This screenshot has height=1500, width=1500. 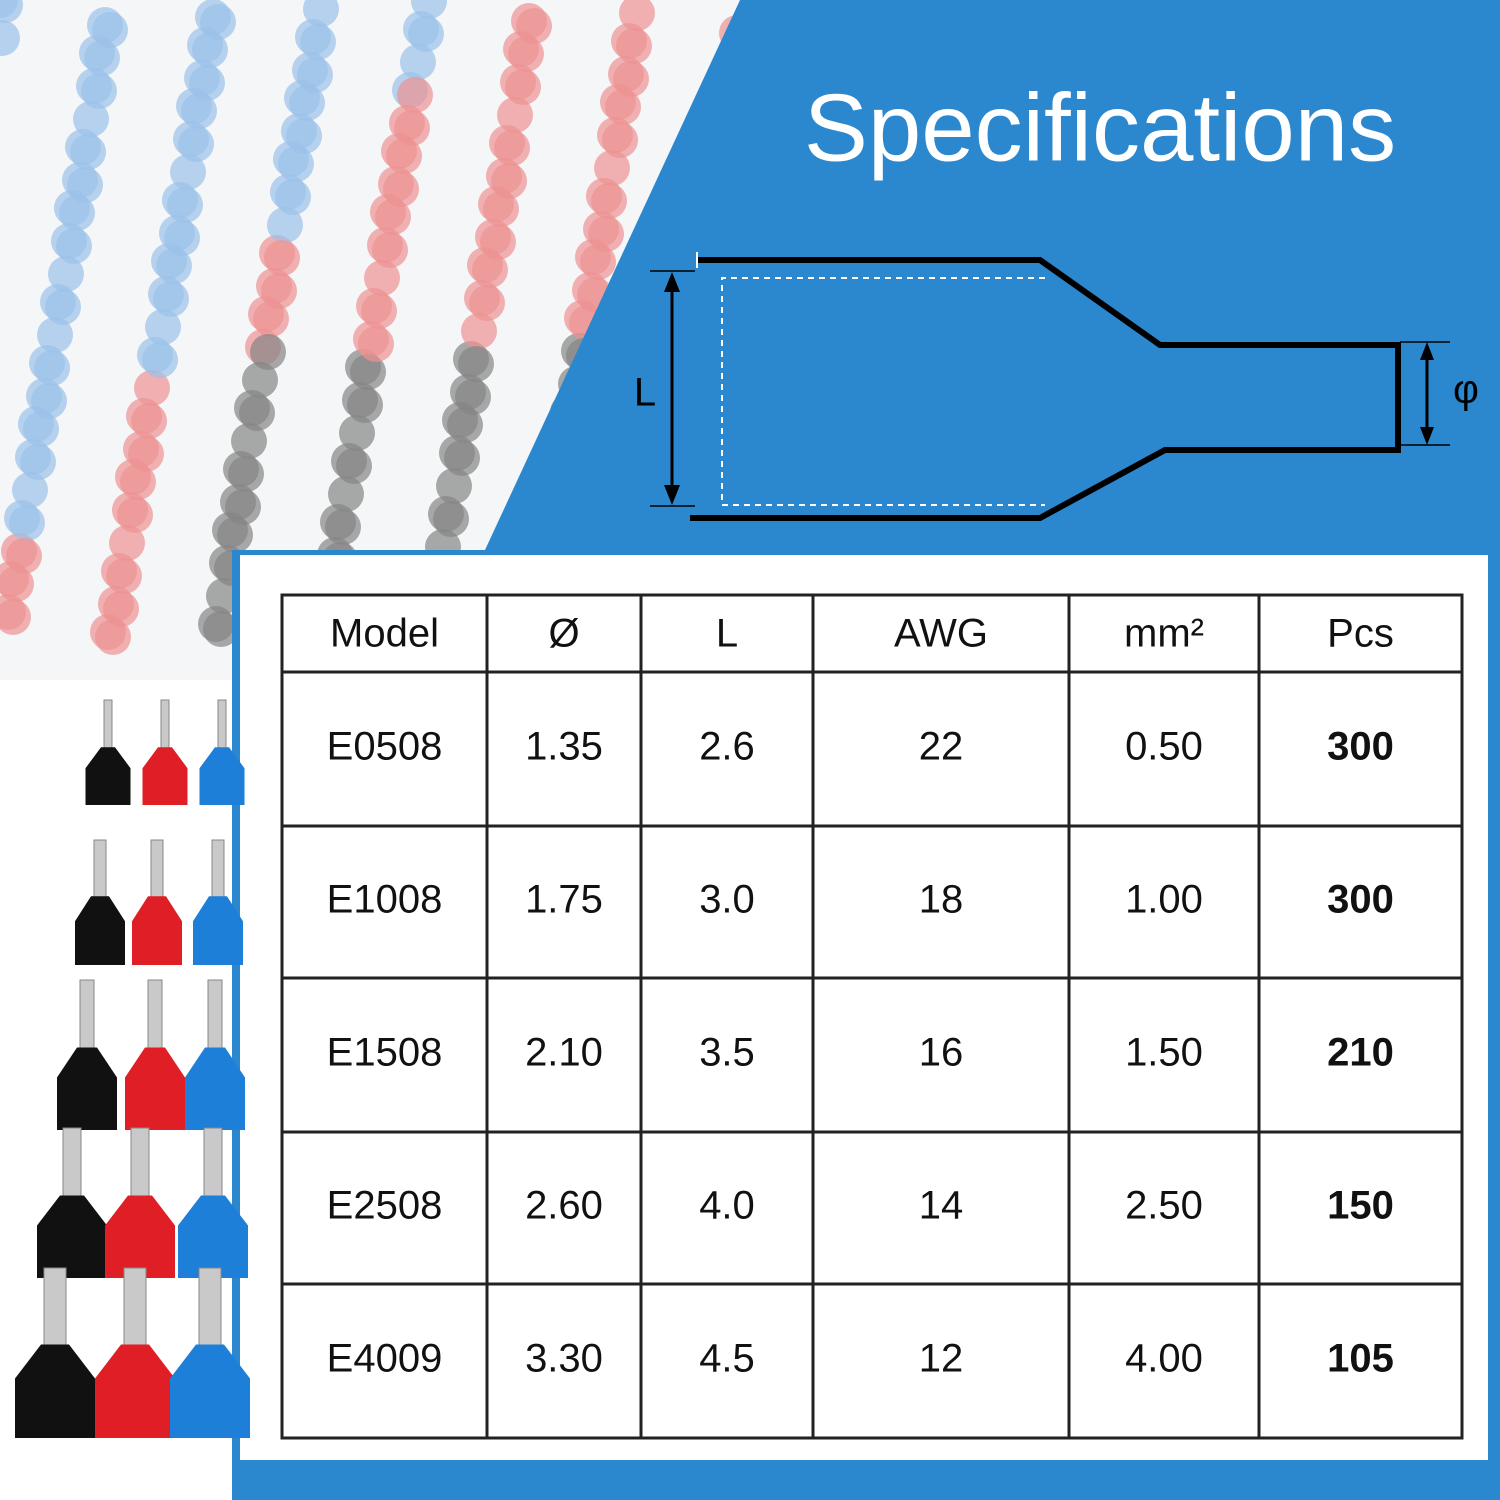 What do you see at coordinates (385, 1359) in the screenshot?
I see `table-cell: E4009` at bounding box center [385, 1359].